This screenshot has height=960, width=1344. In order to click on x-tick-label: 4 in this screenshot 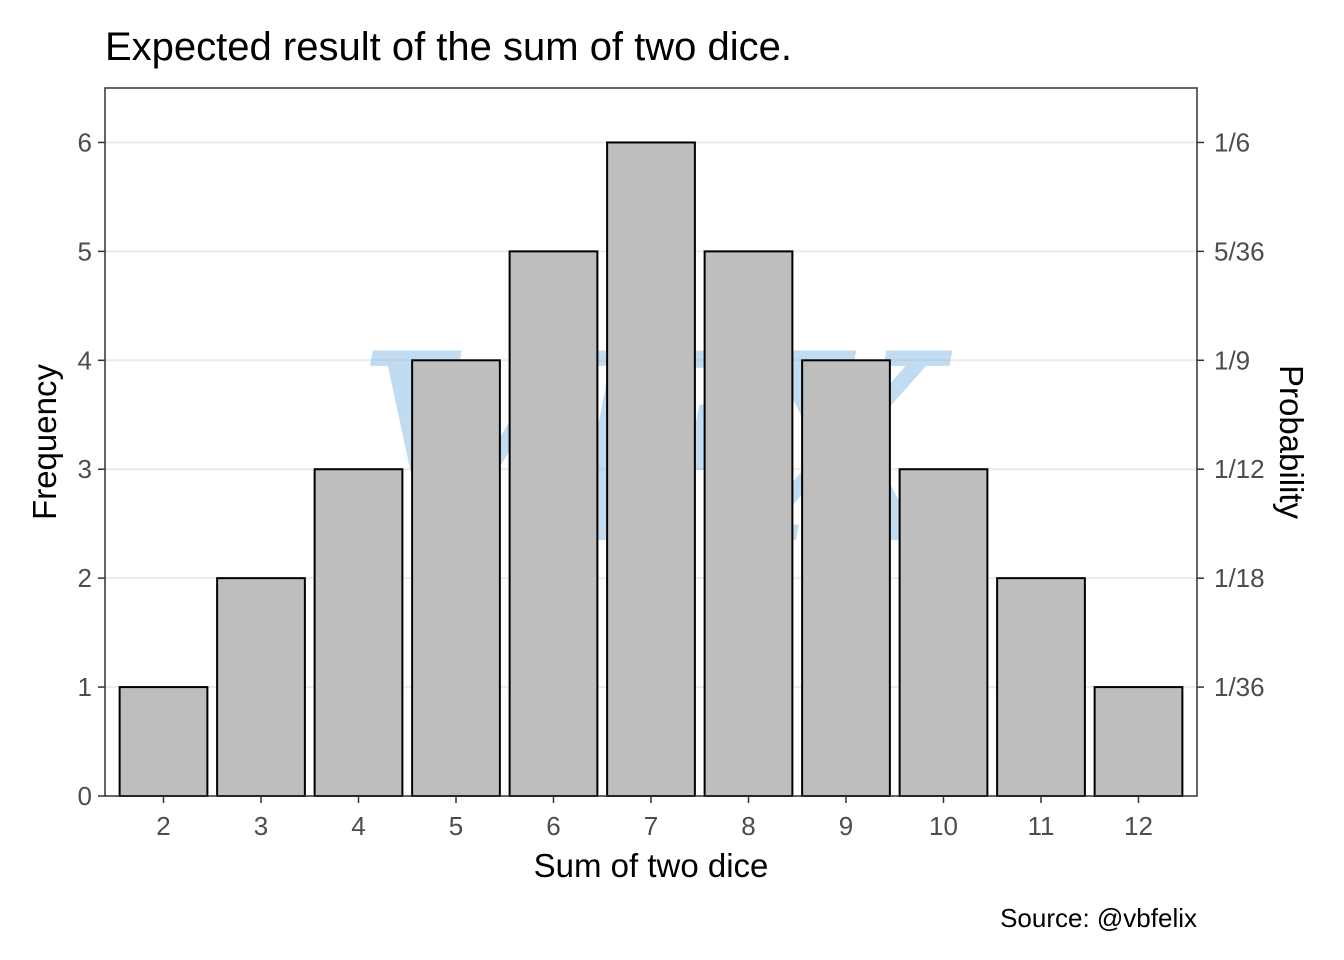, I will do `click(358, 826)`.